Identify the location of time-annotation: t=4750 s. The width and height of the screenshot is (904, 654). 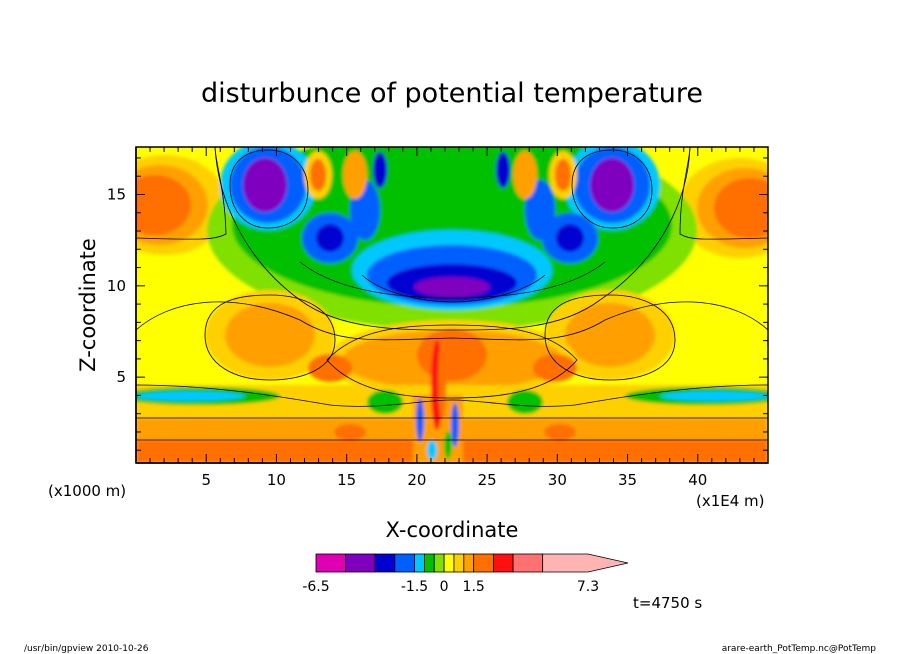
(667, 603).